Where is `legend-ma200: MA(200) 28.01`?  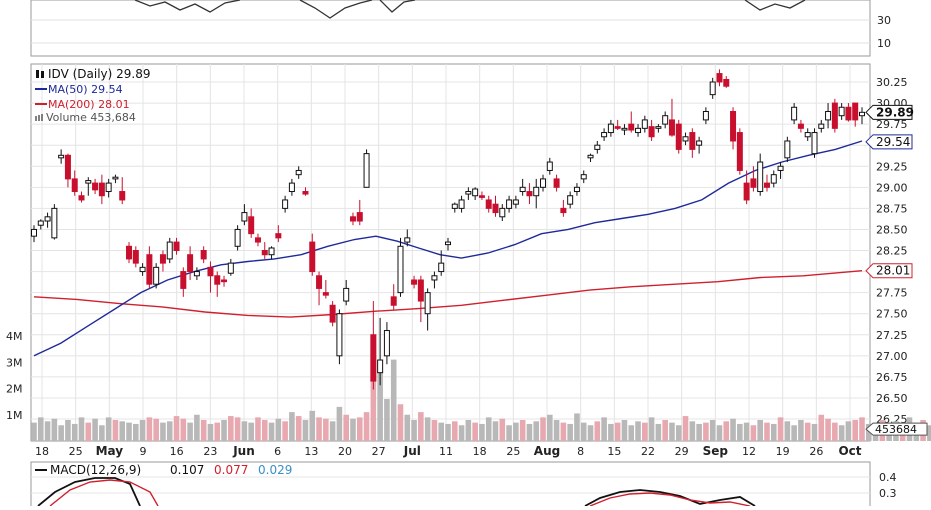
legend-ma200: MA(200) 28.01 is located at coordinates (89, 104).